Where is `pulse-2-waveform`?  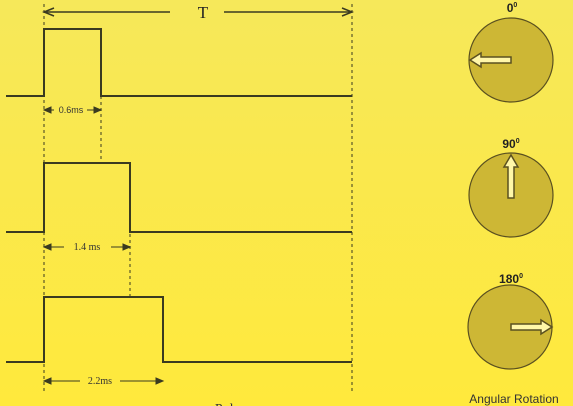 pulse-2-waveform is located at coordinates (179, 197).